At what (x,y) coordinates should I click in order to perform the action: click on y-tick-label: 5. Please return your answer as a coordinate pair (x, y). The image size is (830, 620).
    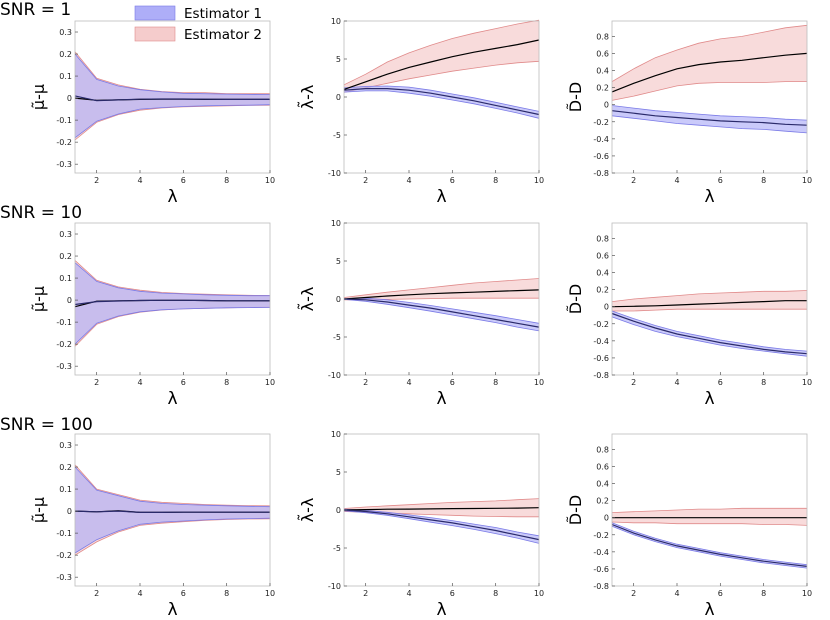
    Looking at the image, I should click on (338, 472).